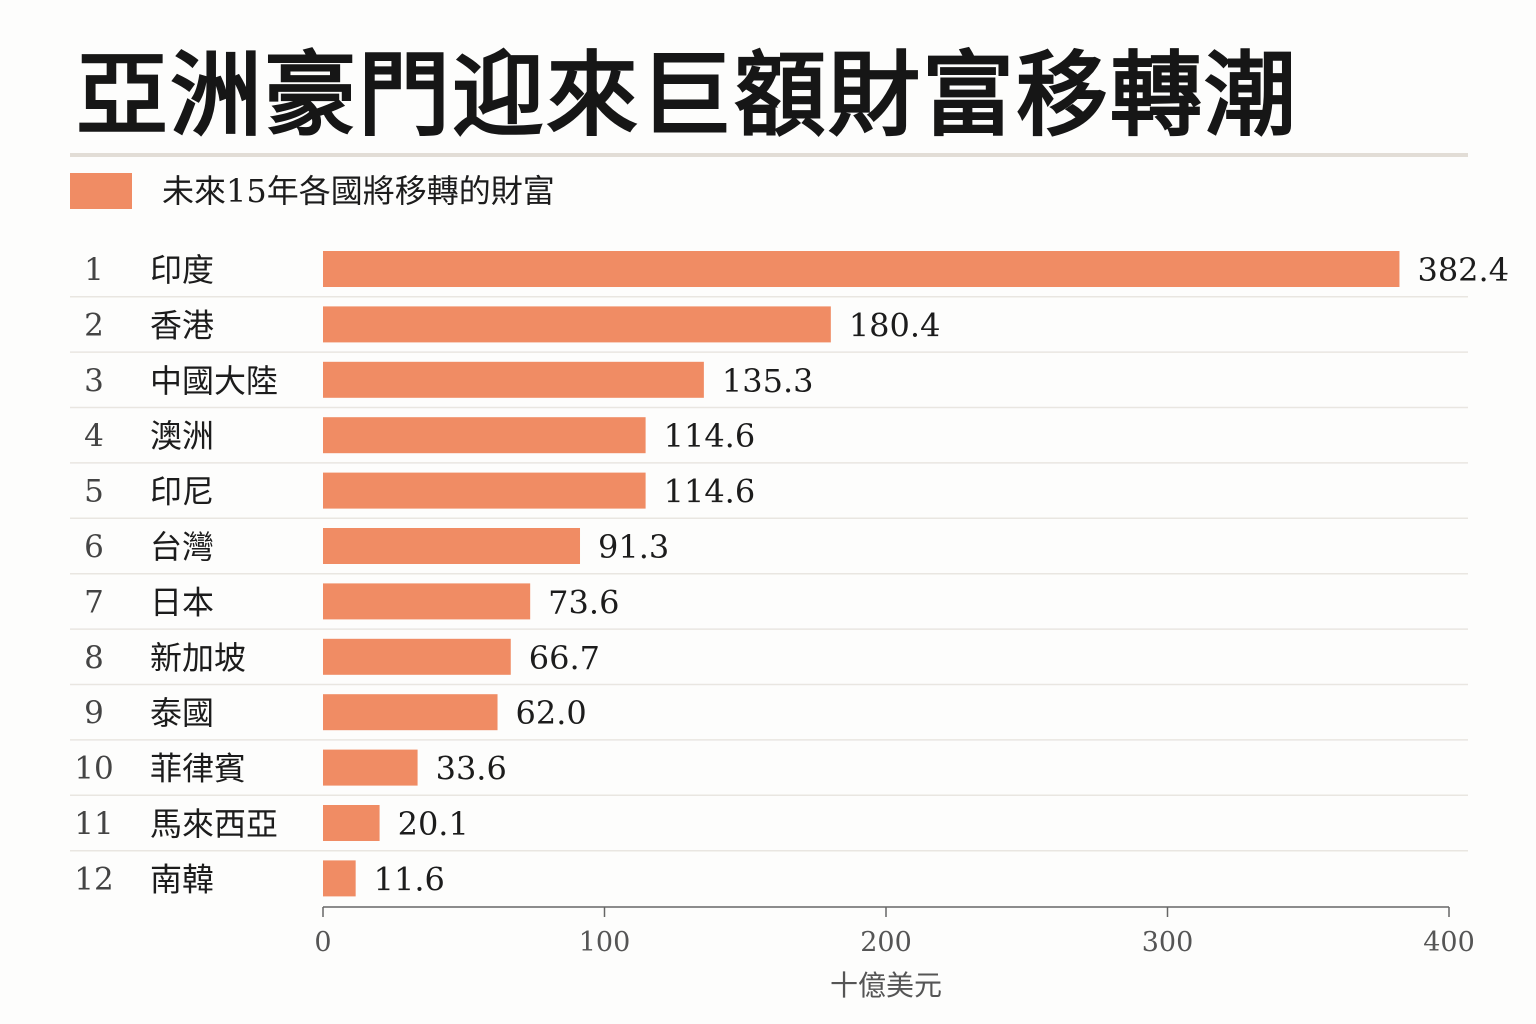 The width and height of the screenshot is (1536, 1024). What do you see at coordinates (409, 879) in the screenshot?
I see `value-label: 11.6` at bounding box center [409, 879].